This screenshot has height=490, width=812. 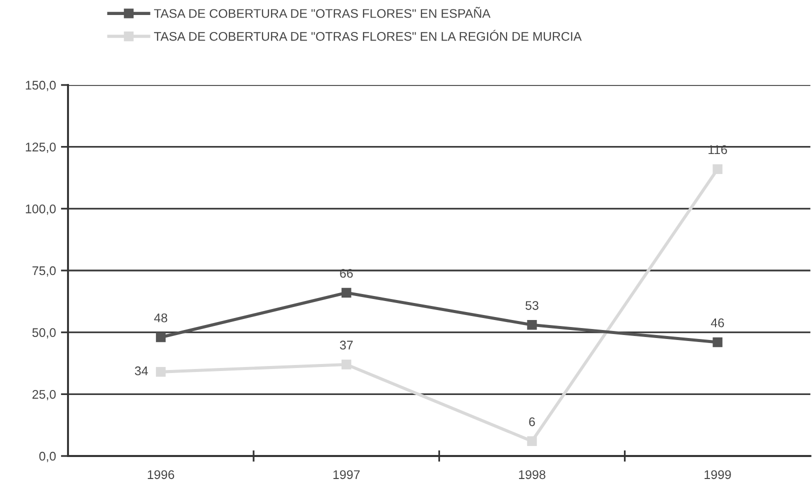 What do you see at coordinates (532, 475) in the screenshot?
I see `x-tick-label: 1998` at bounding box center [532, 475].